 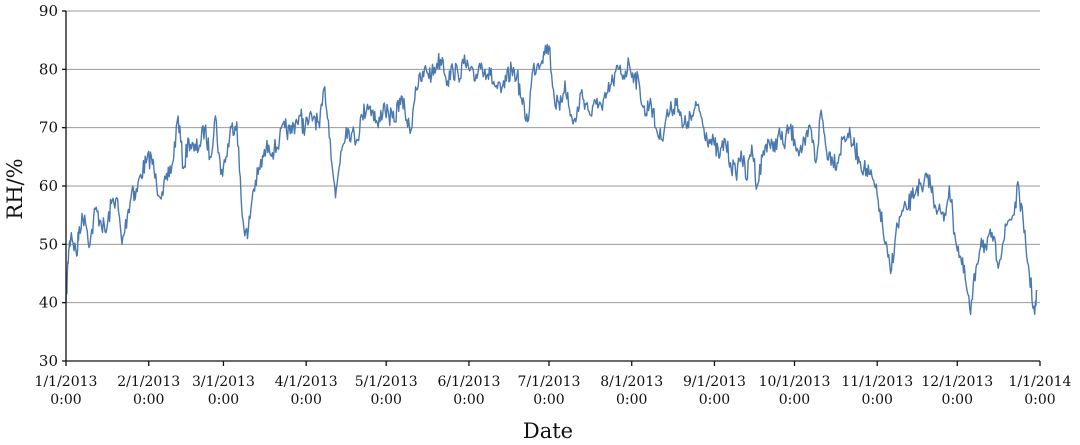 What do you see at coordinates (1040, 382) in the screenshot?
I see `x-tick-date: 1/1/2014` at bounding box center [1040, 382].